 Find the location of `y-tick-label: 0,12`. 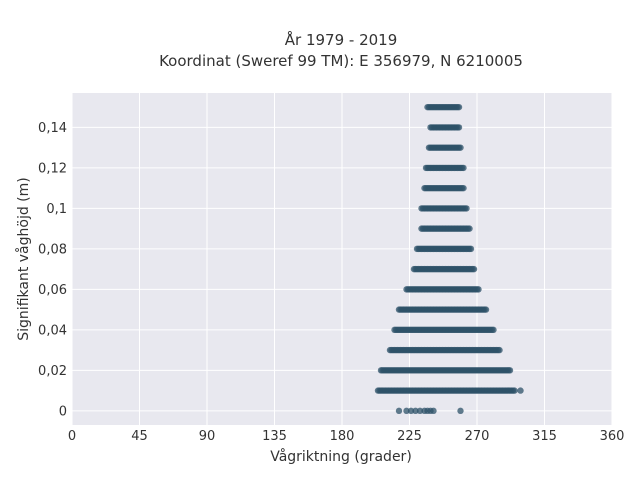

y-tick-label: 0,12 is located at coordinates (52, 168).